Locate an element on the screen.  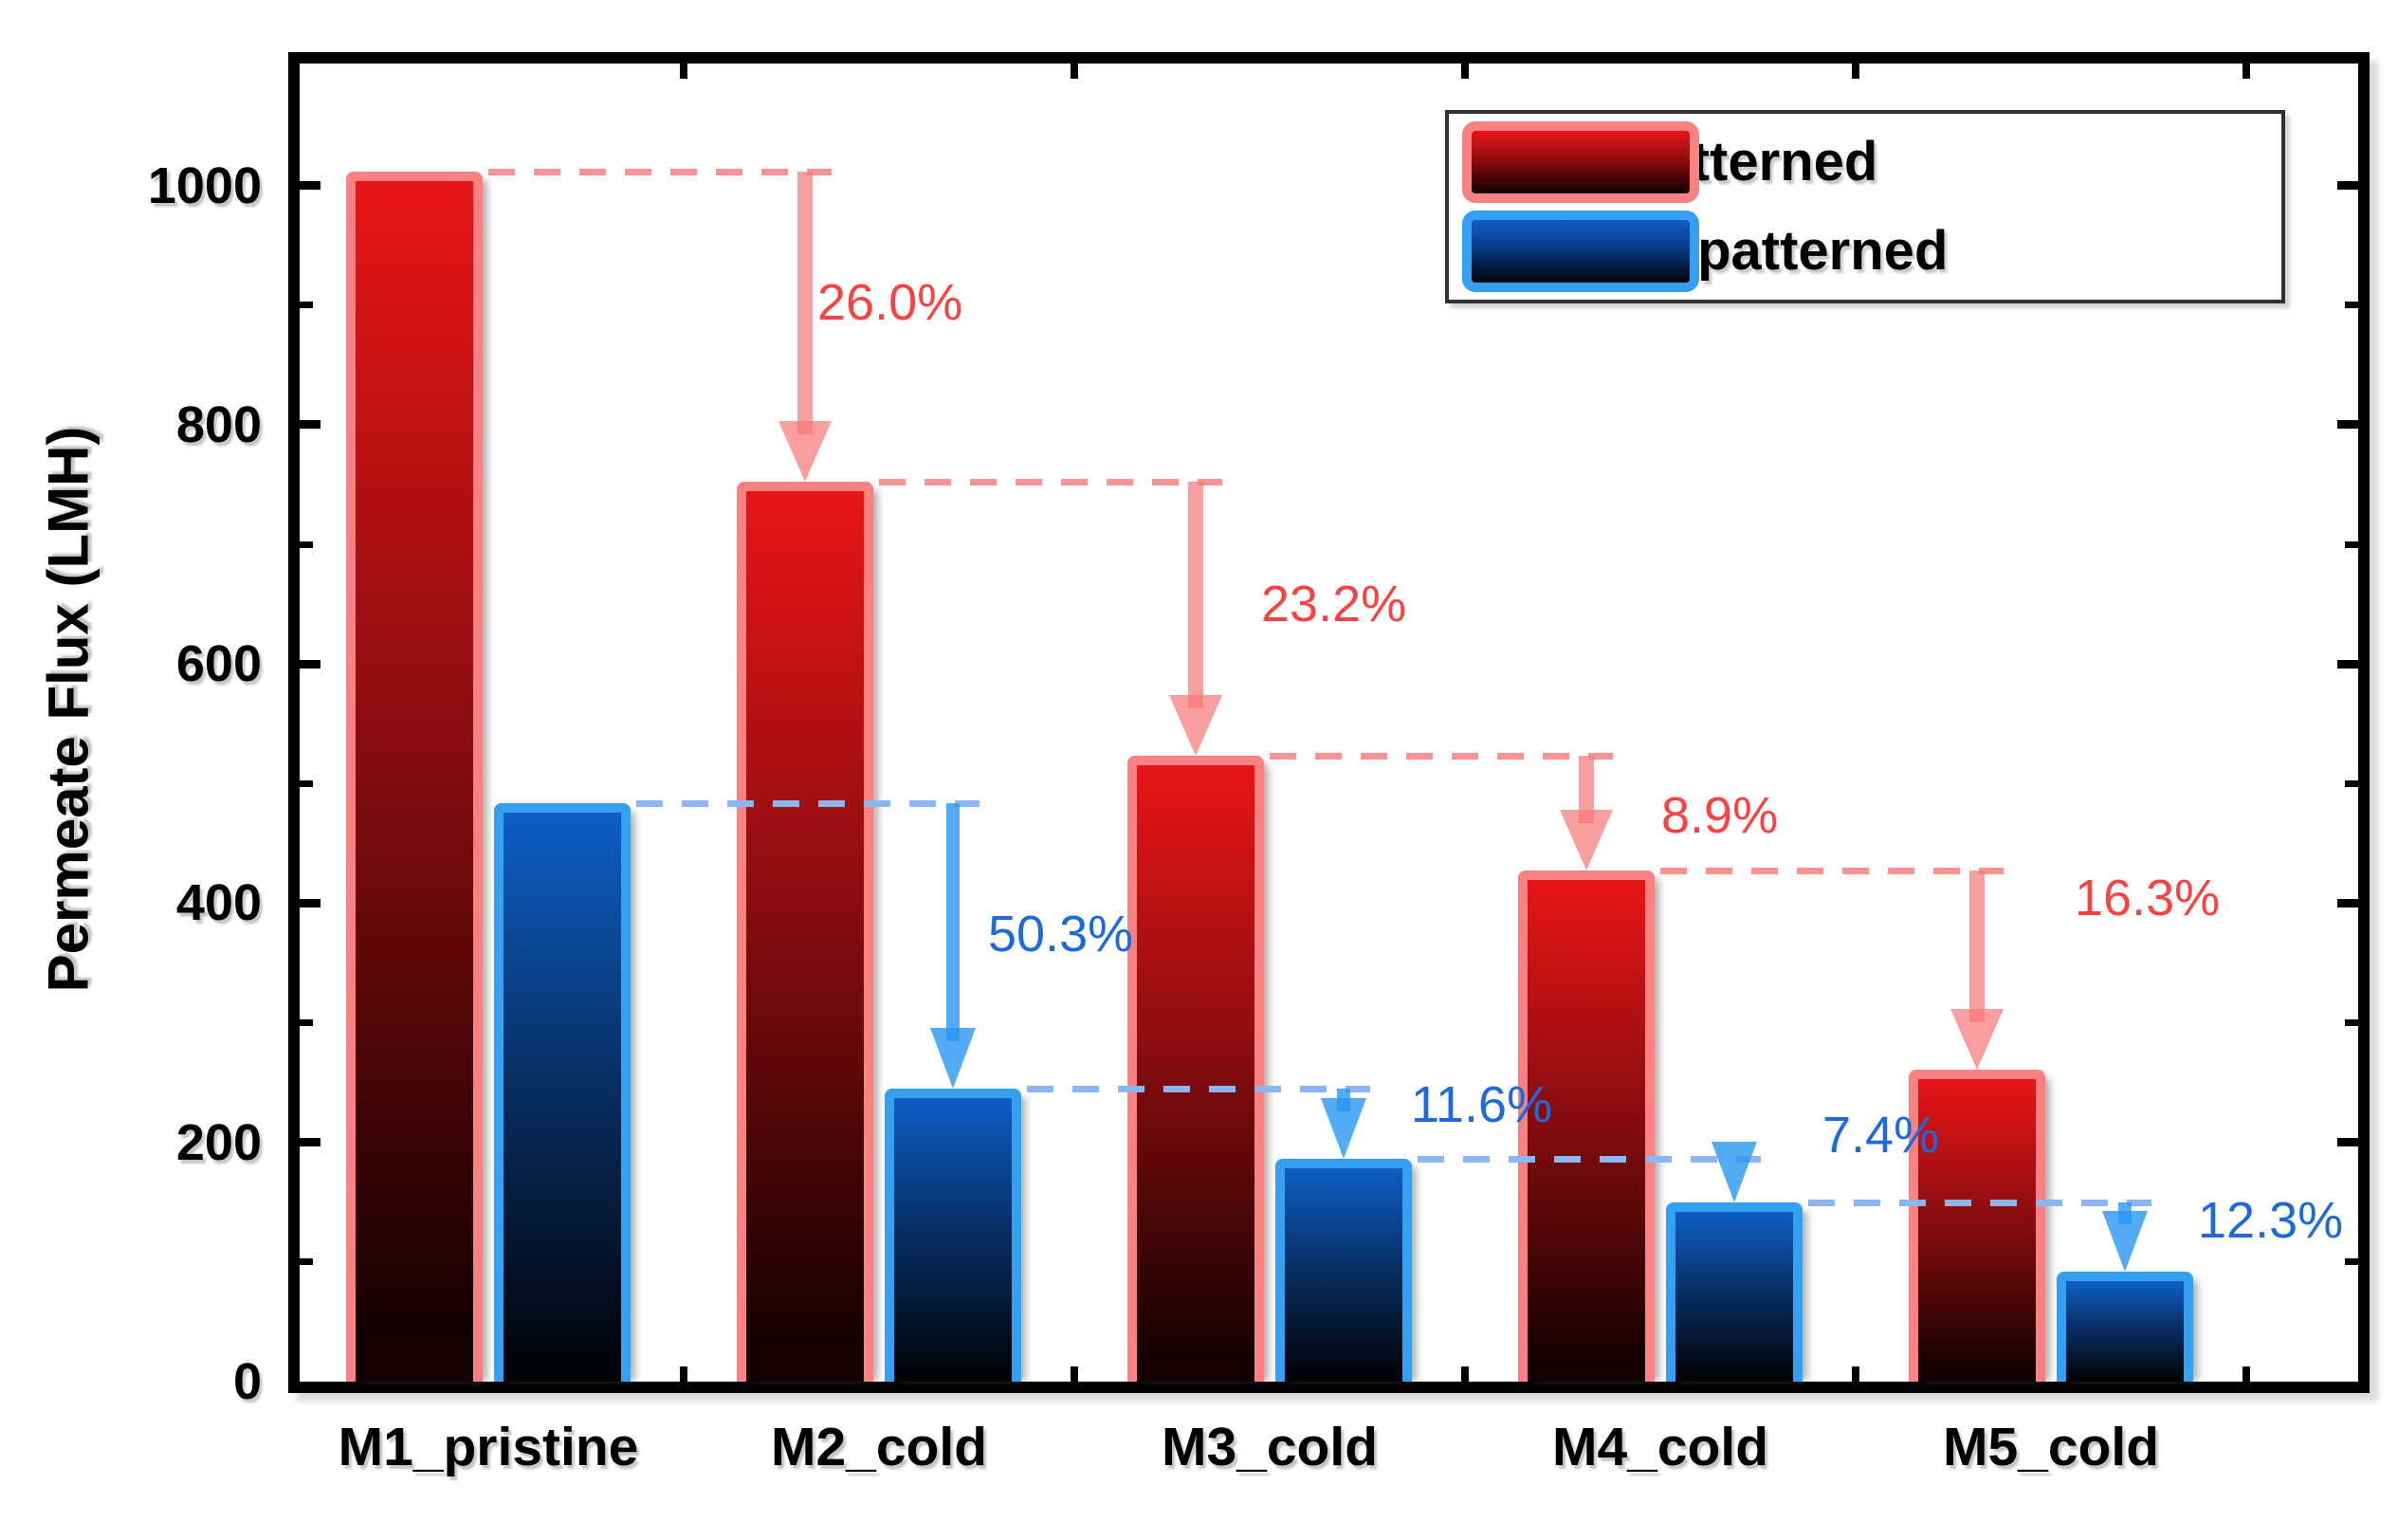
legend: HFPS Patterned HFPS Unpatterned is located at coordinates (1865, 206).